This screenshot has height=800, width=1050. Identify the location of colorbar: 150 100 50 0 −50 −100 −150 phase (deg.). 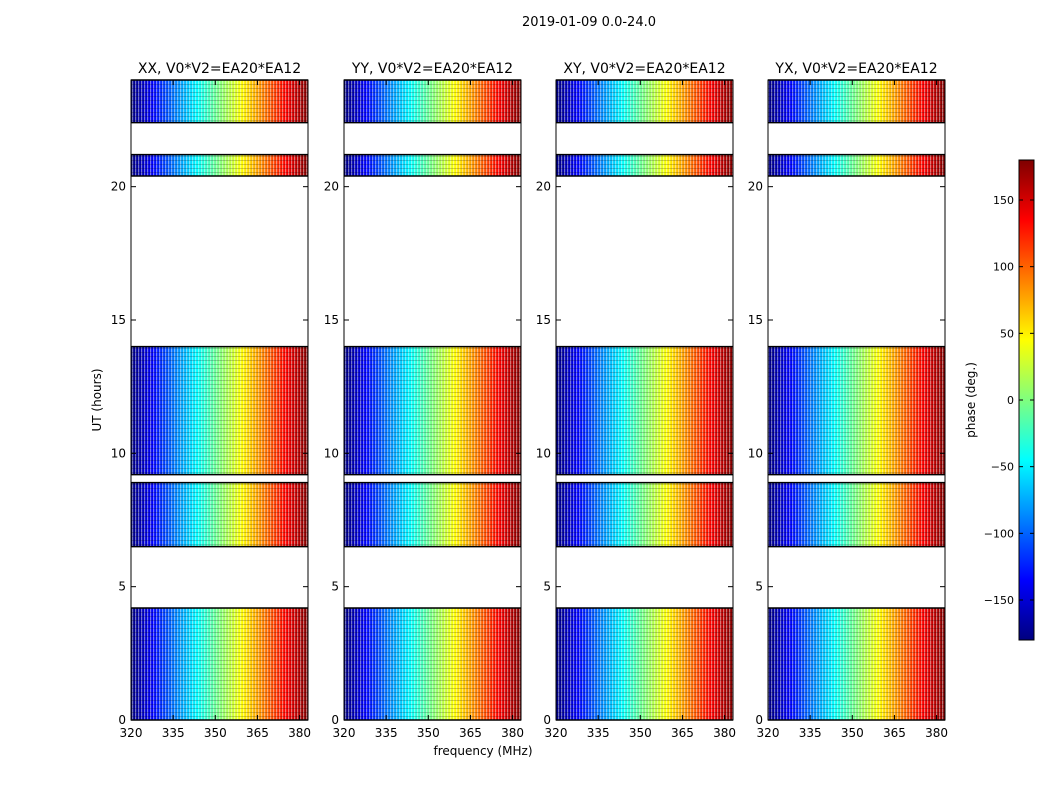
(999, 400).